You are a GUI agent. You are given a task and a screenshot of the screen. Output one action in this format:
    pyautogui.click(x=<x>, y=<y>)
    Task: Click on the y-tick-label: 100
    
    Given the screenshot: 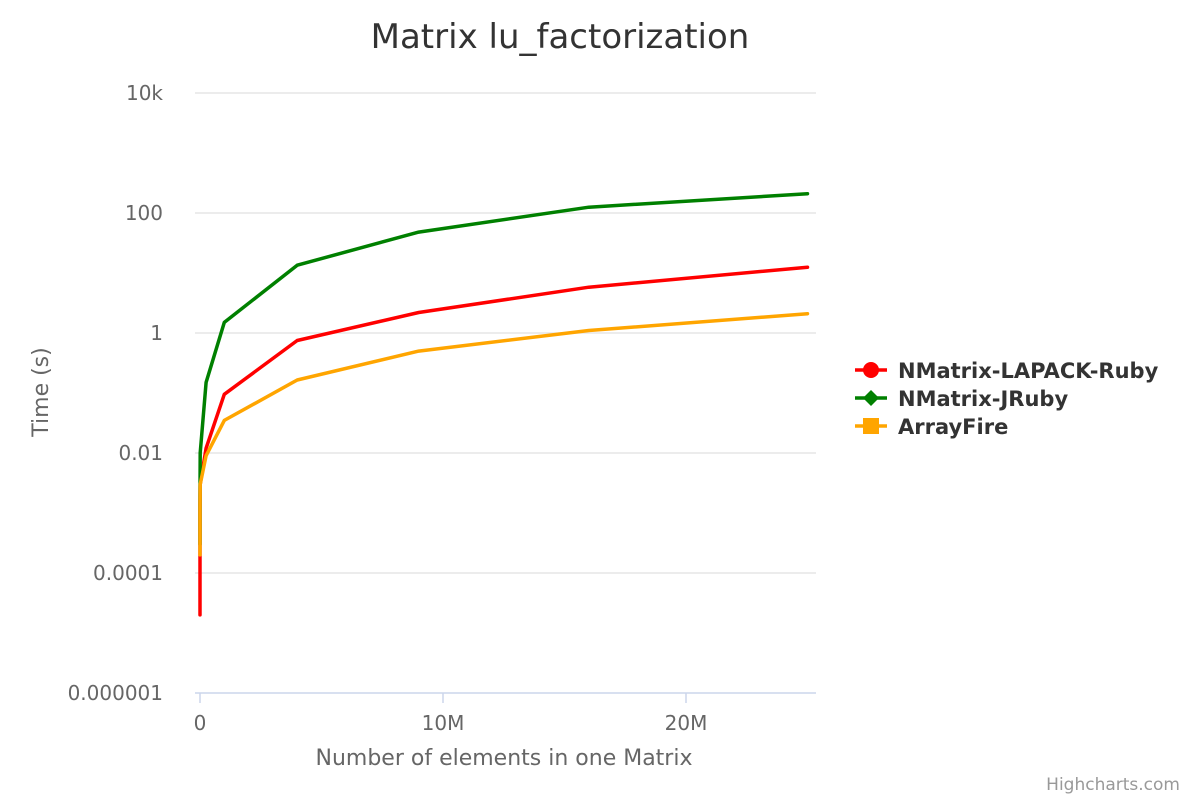 What is the action you would take?
    pyautogui.click(x=144, y=213)
    